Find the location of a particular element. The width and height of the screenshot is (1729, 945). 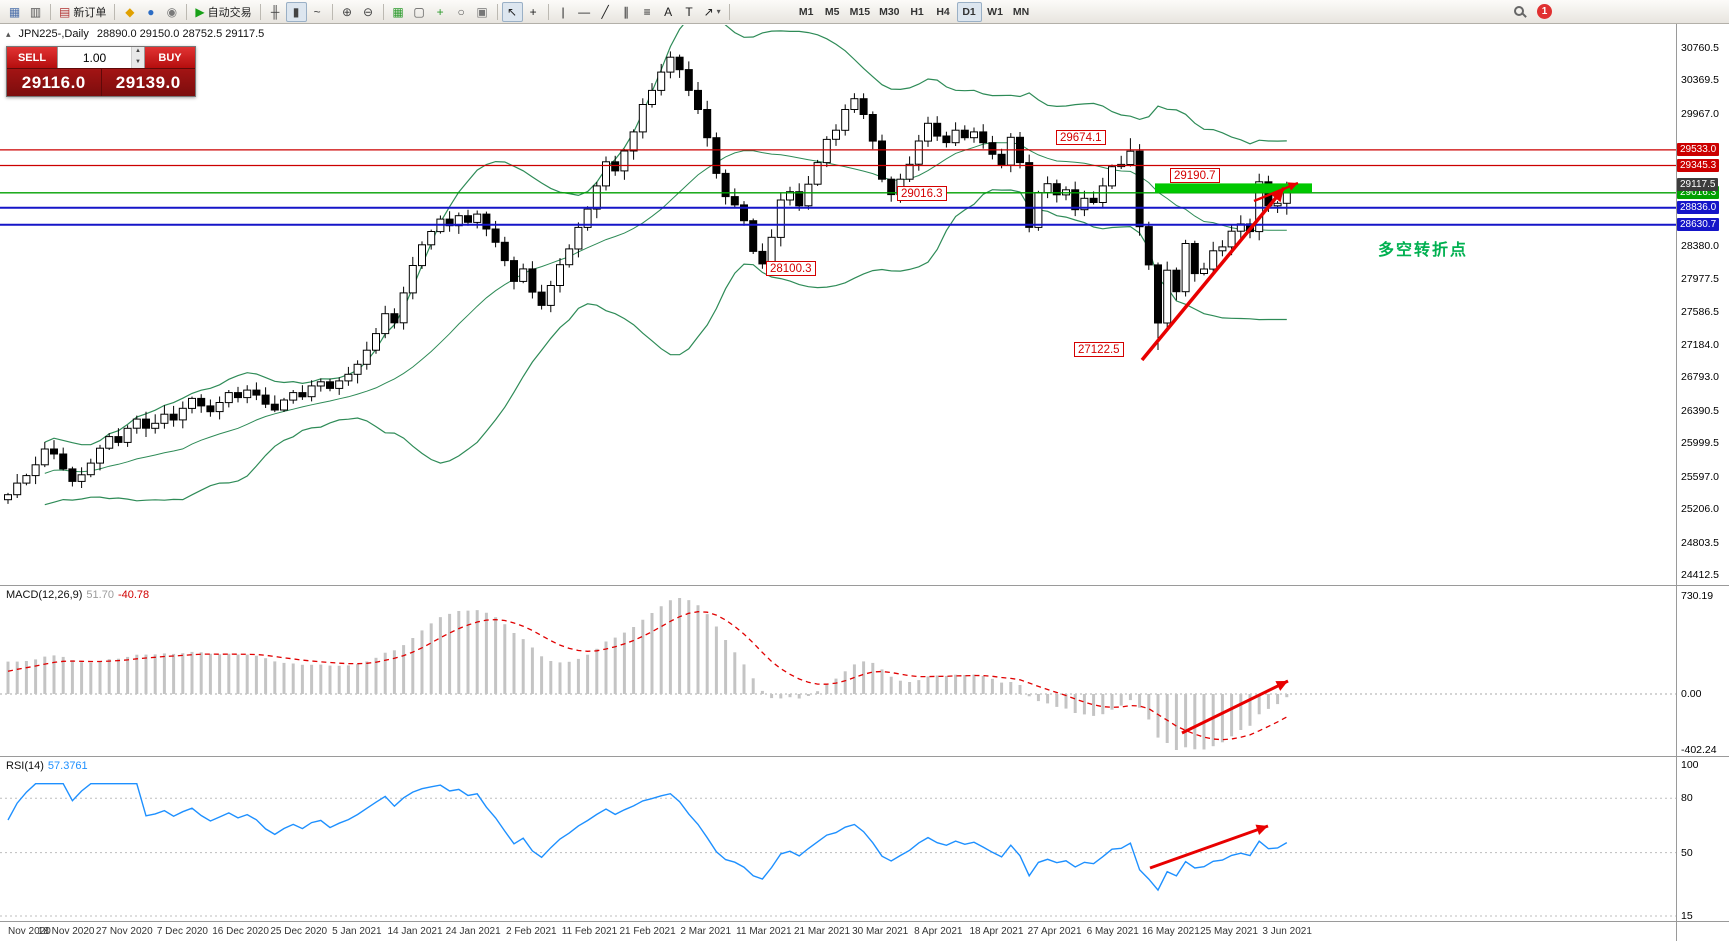

data-window-icon-glyph: ● is located at coordinates (151, 11).